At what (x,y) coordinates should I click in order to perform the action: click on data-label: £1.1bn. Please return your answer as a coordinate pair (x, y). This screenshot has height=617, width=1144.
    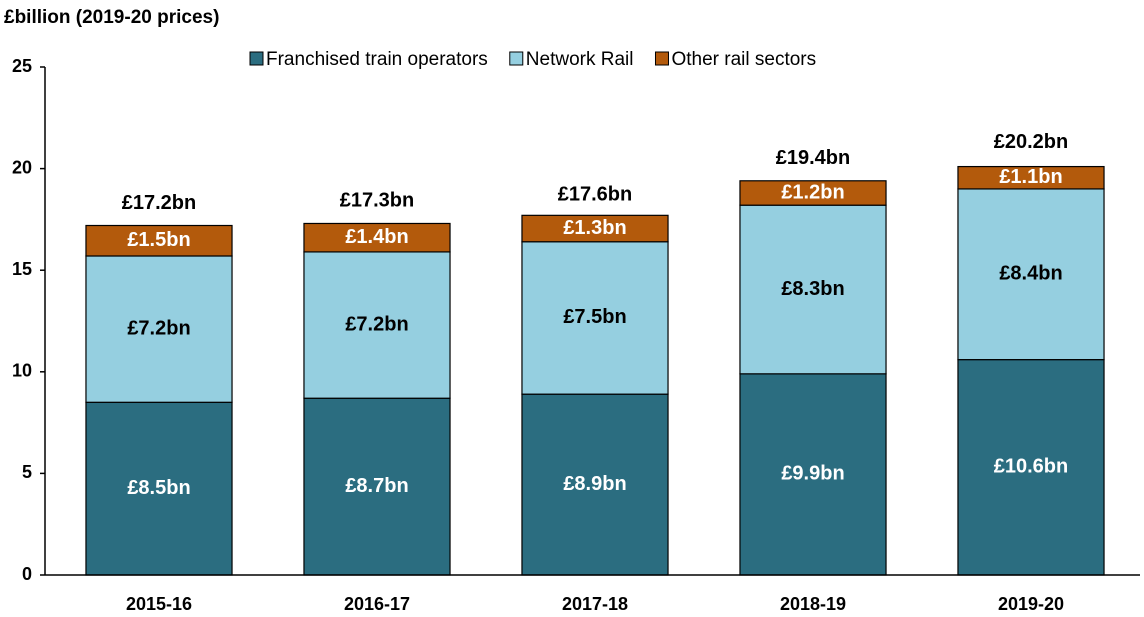
    Looking at the image, I should click on (1030, 177).